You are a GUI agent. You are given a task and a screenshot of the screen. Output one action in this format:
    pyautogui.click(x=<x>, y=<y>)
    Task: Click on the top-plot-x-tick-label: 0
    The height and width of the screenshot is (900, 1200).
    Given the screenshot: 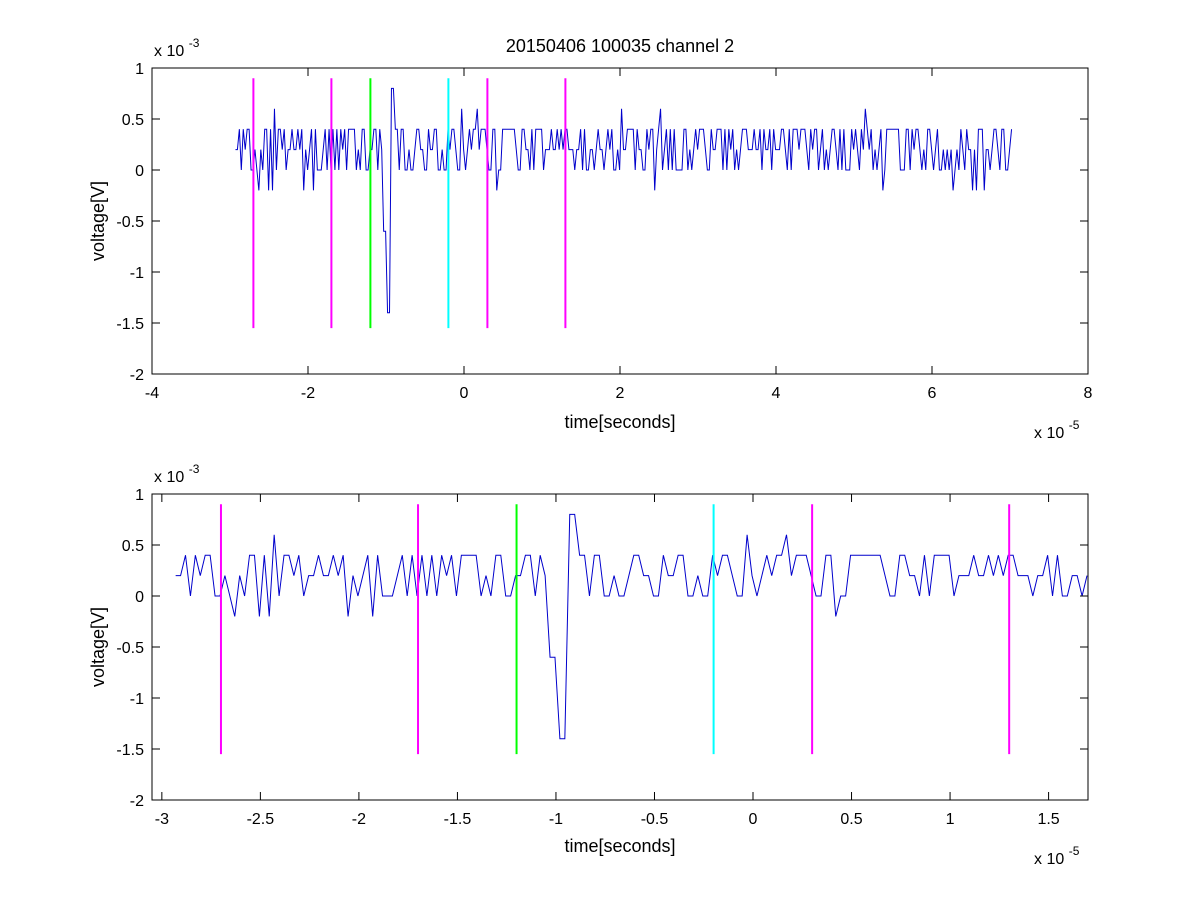 What is the action you would take?
    pyautogui.click(x=464, y=393)
    